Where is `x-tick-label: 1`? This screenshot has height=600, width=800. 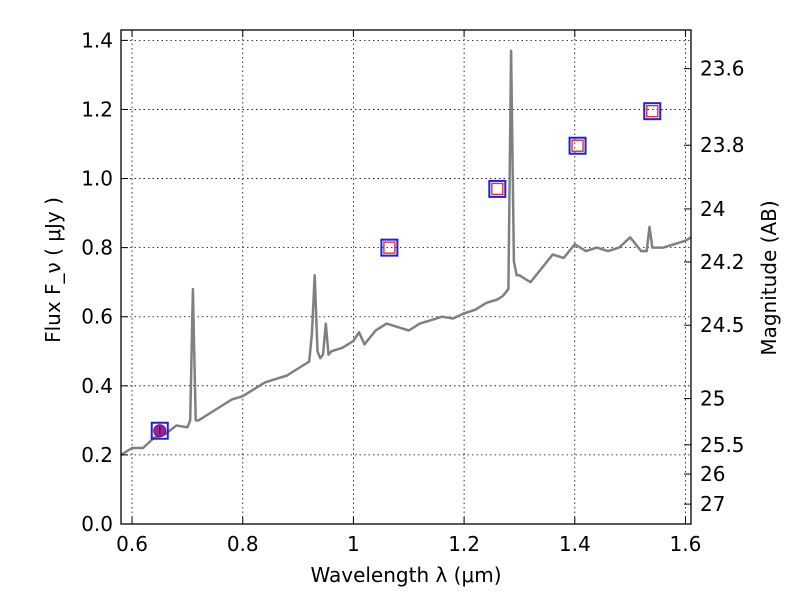
x-tick-label: 1 is located at coordinates (353, 544).